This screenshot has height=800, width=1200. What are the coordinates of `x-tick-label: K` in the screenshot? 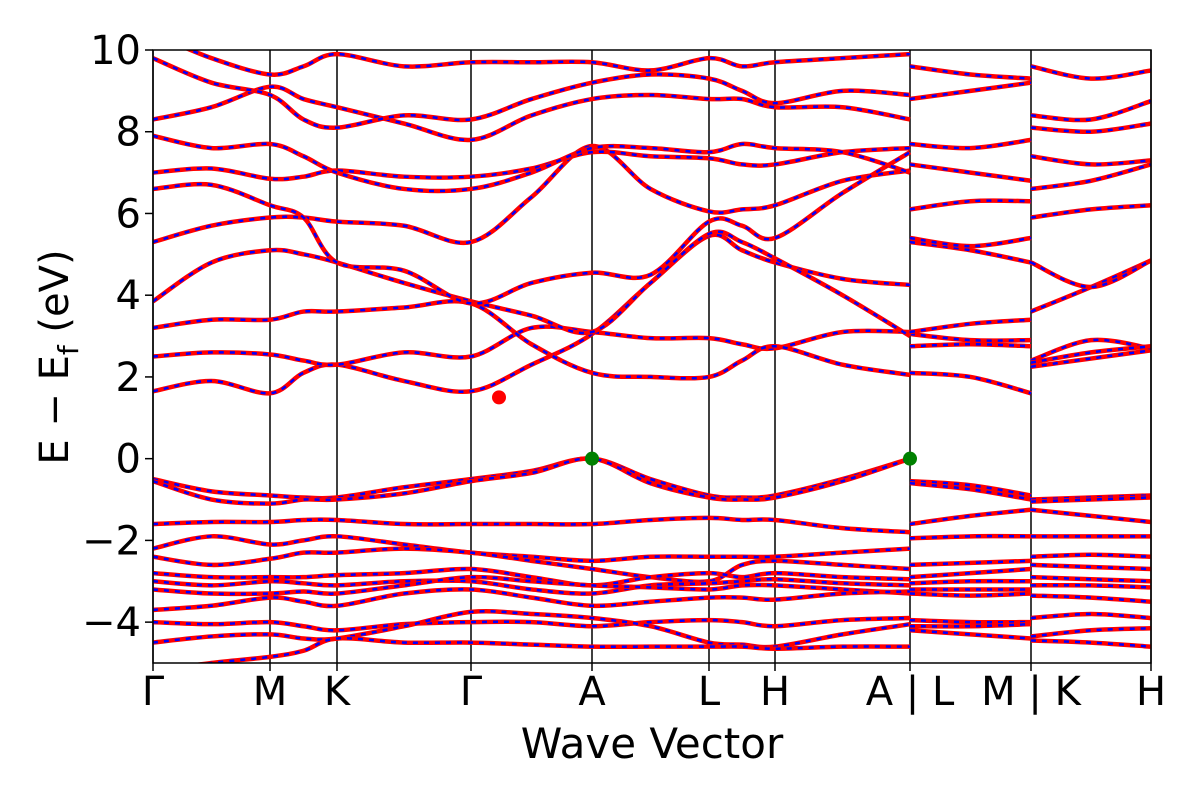 It's located at (338, 692).